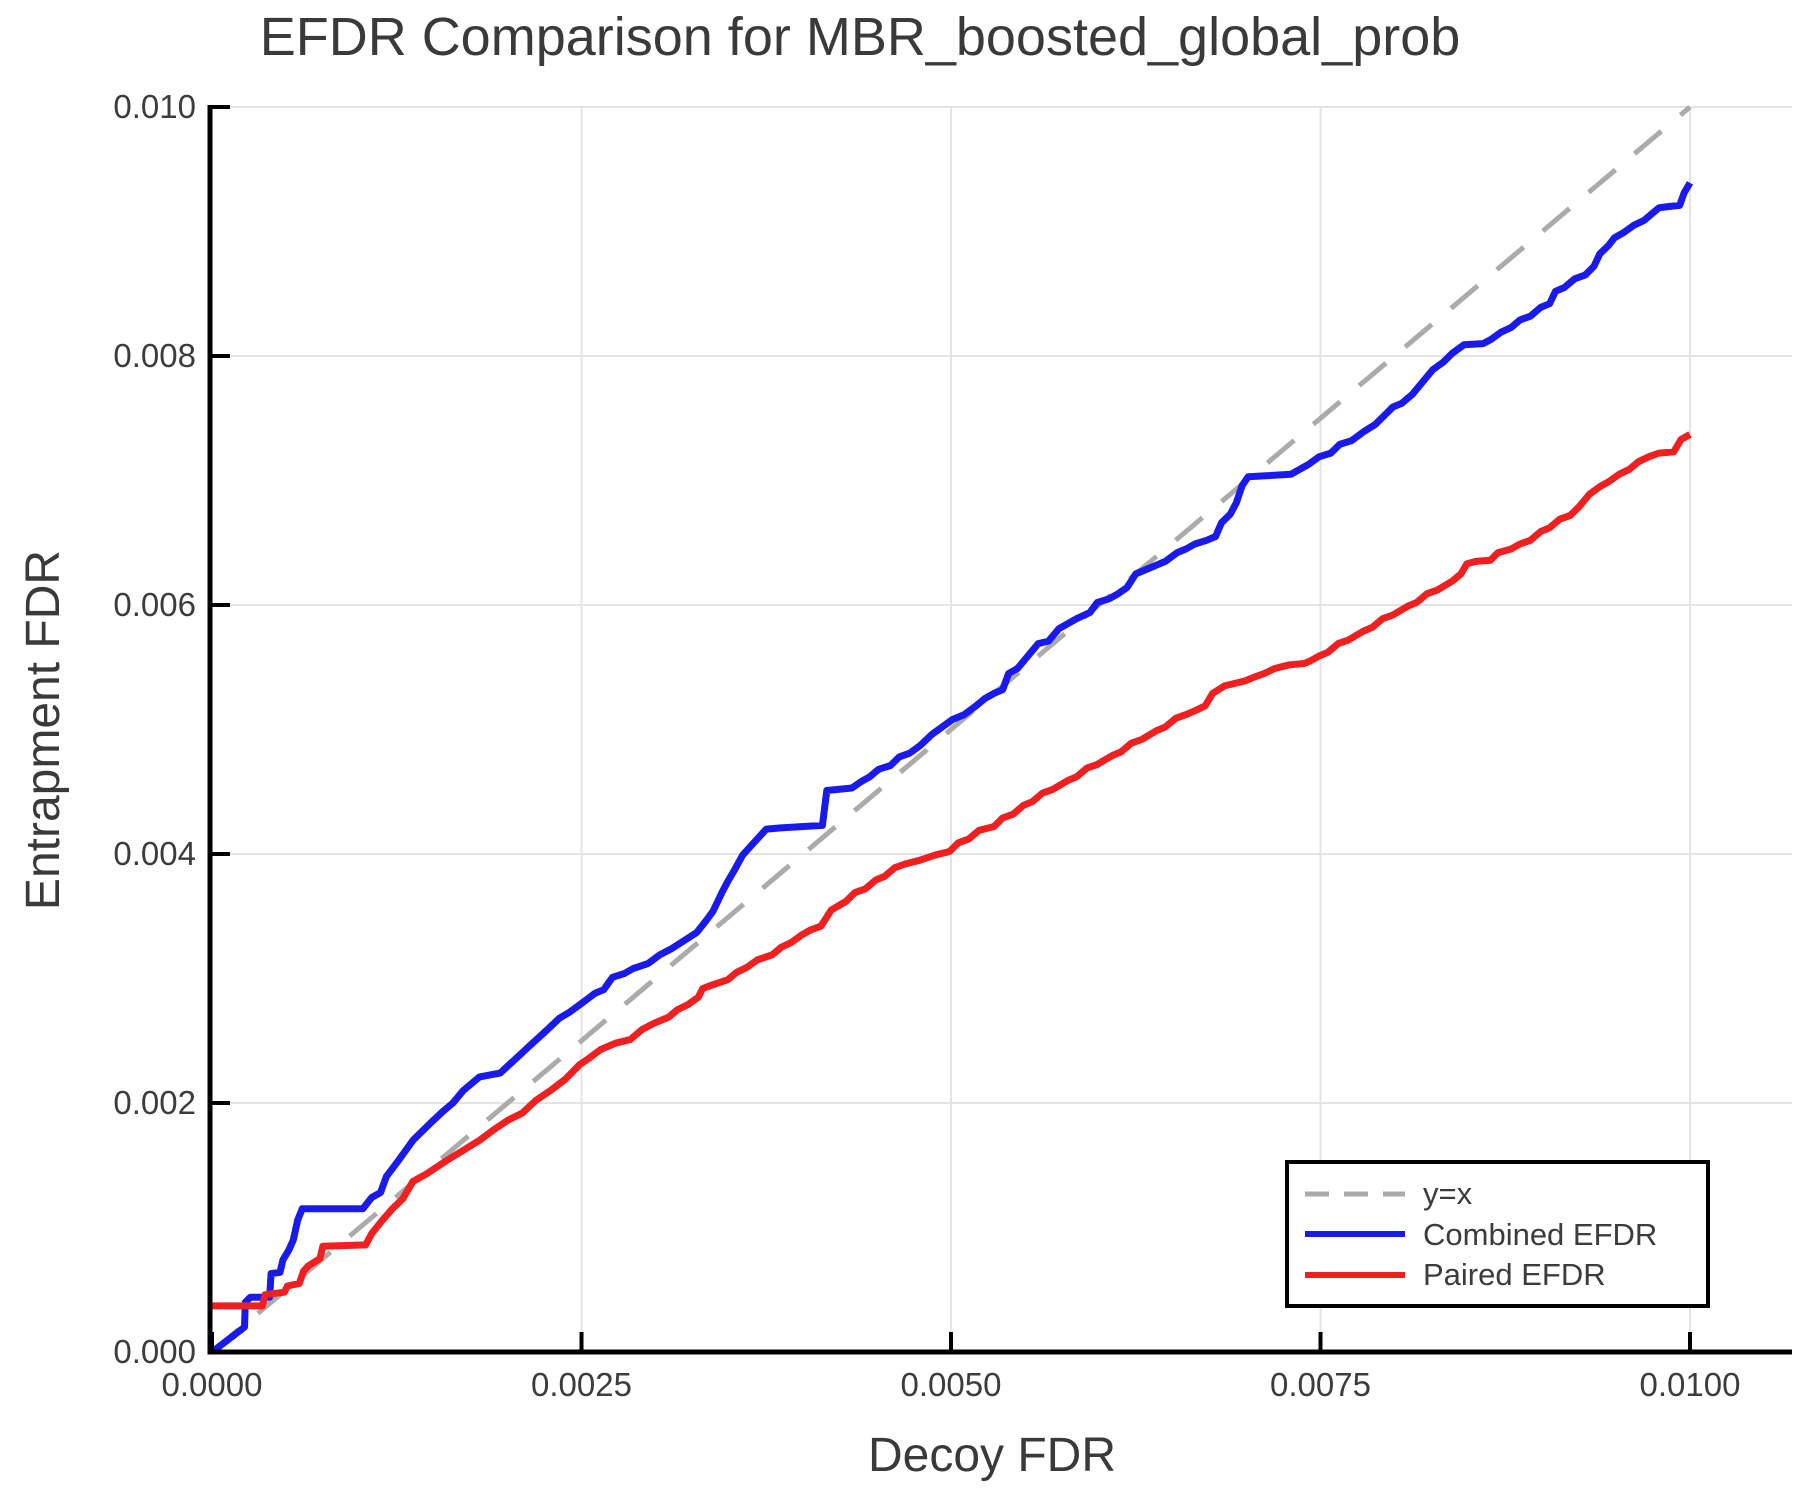  Describe the element at coordinates (1540, 1234) in the screenshot. I see `legend-label: Combined EFDR` at that location.